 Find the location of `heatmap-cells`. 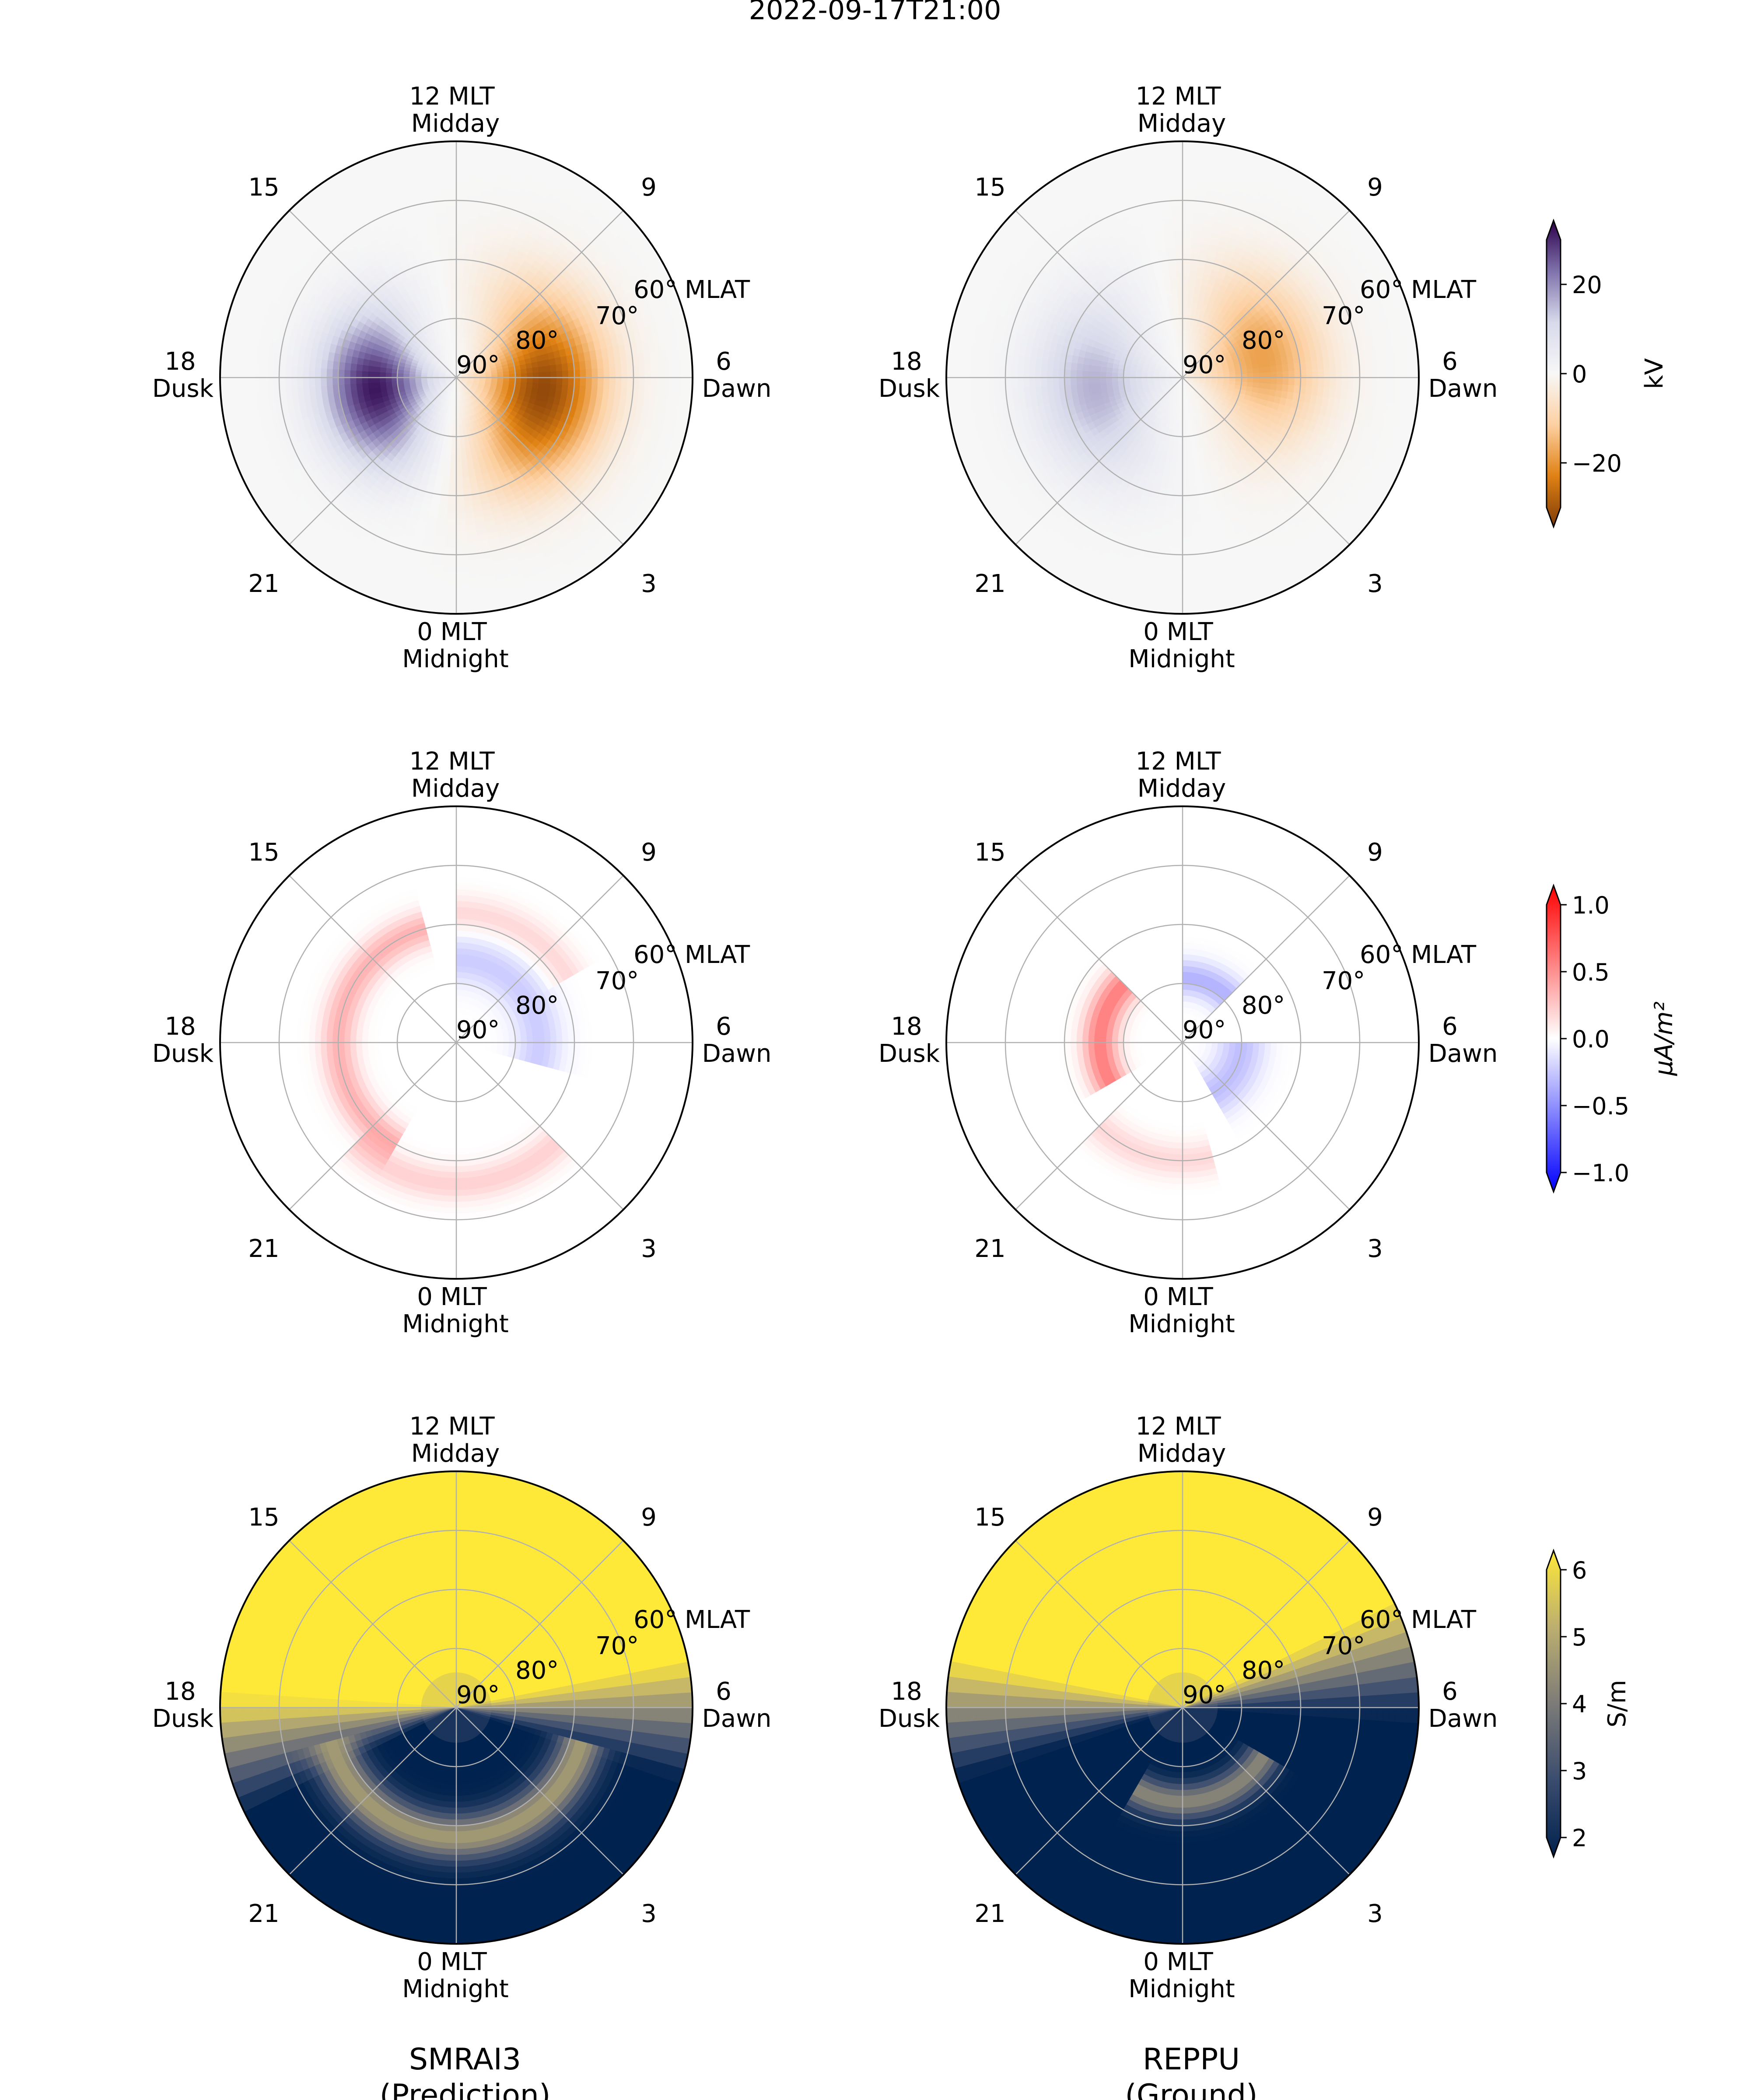

heatmap-cells is located at coordinates (456, 377).